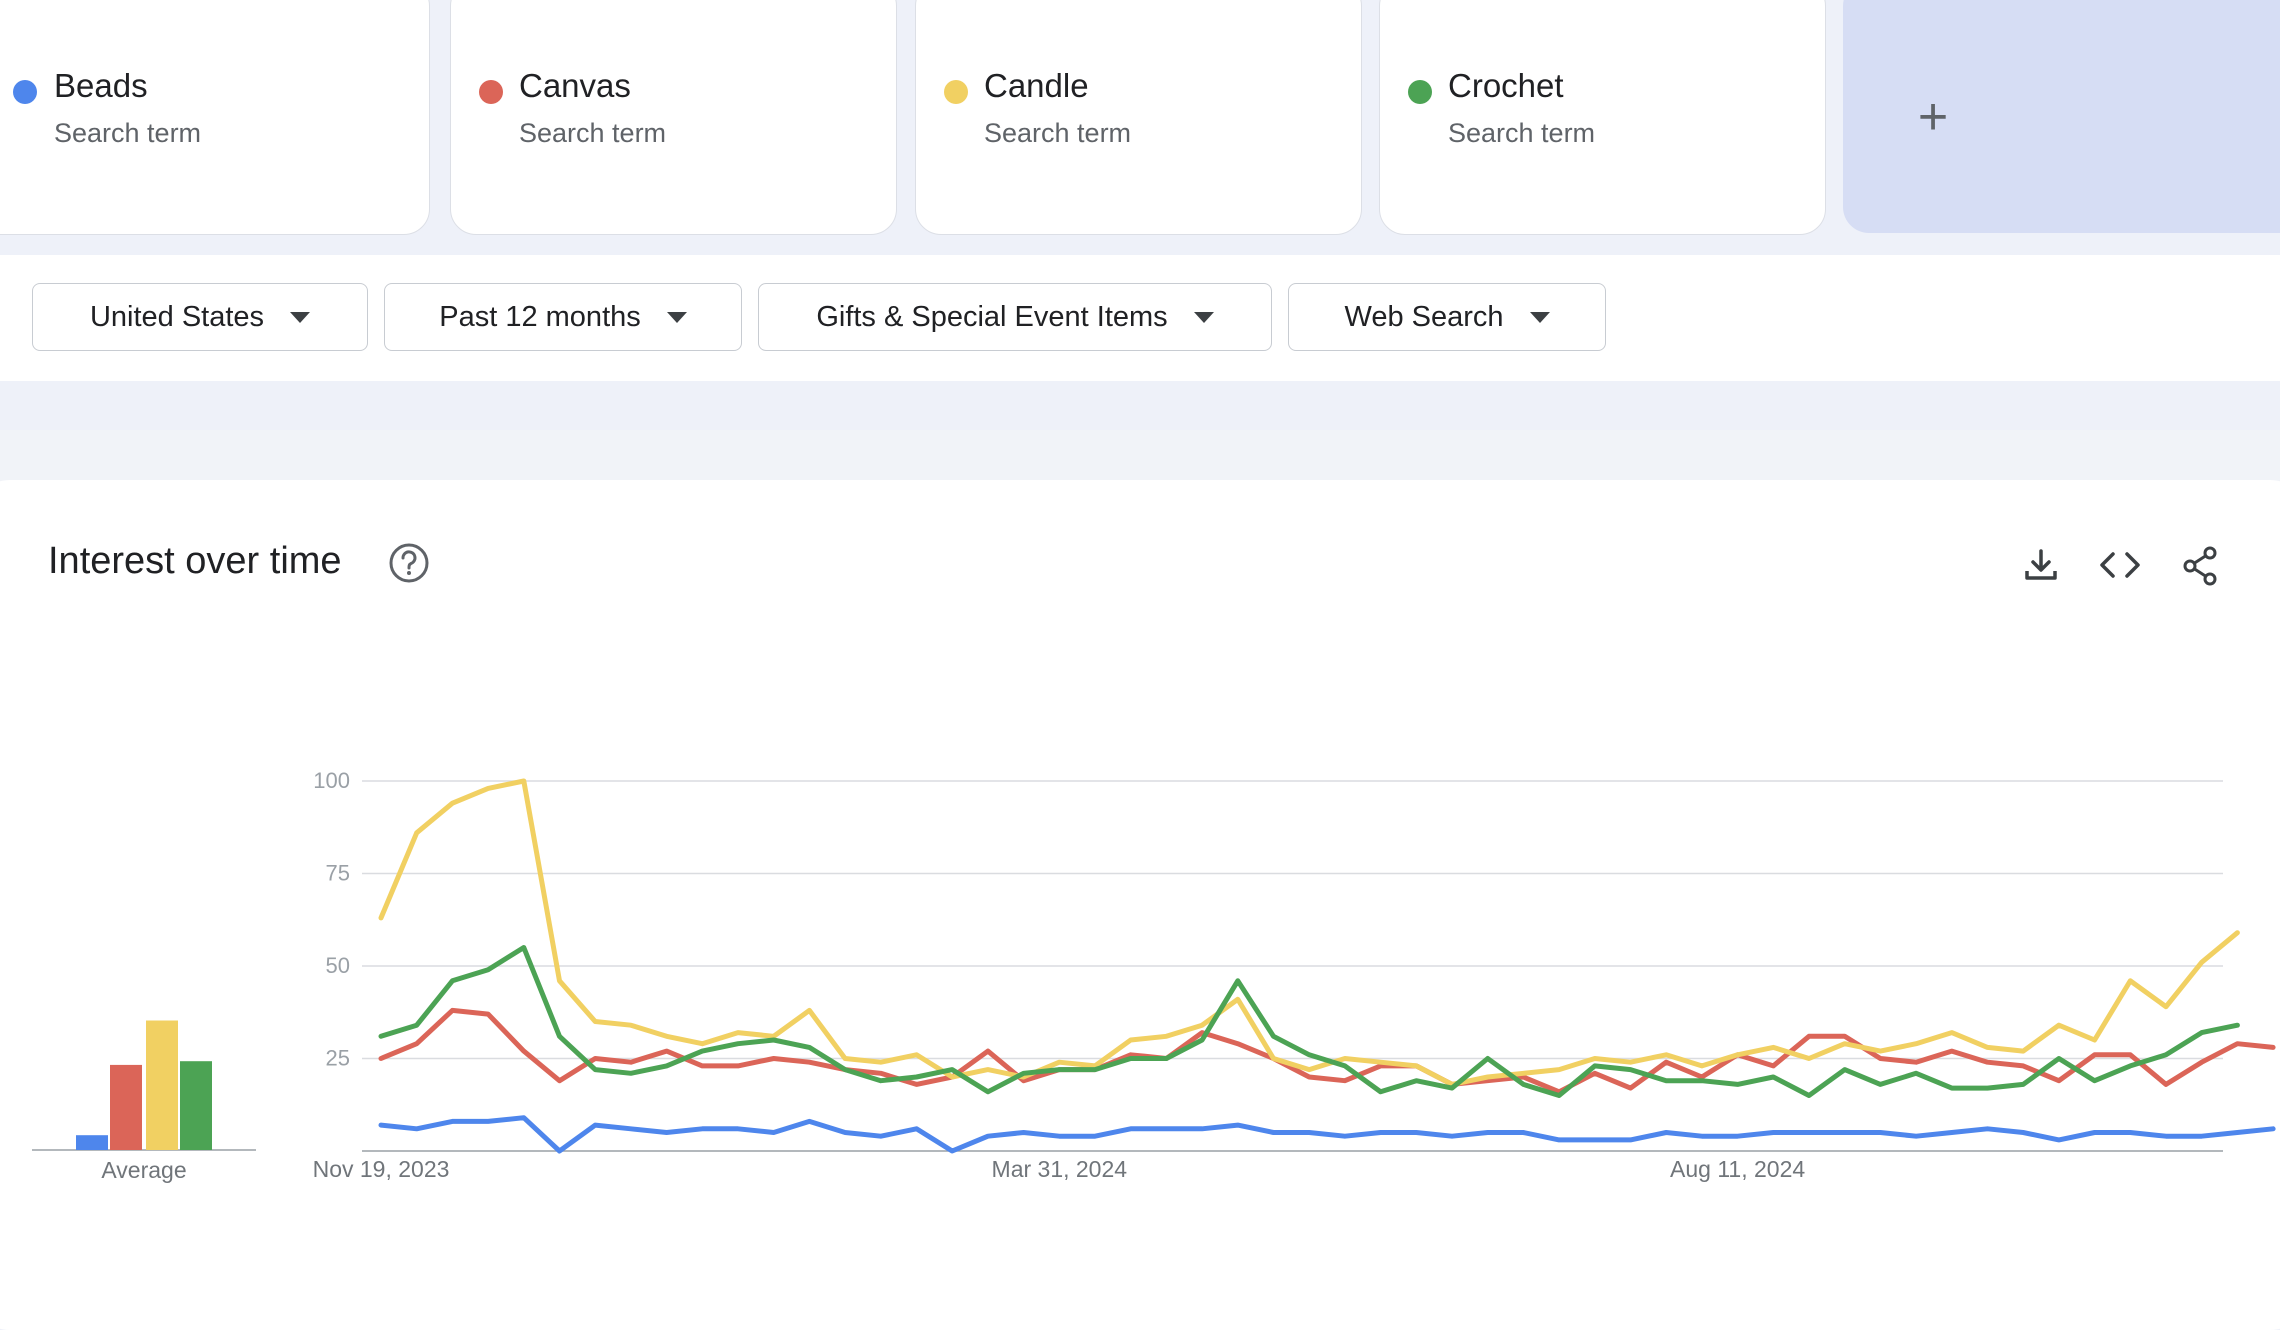 This screenshot has width=2280, height=1330. What do you see at coordinates (673, 117) in the screenshot?
I see `term-card-canvas: Canvas Search term` at bounding box center [673, 117].